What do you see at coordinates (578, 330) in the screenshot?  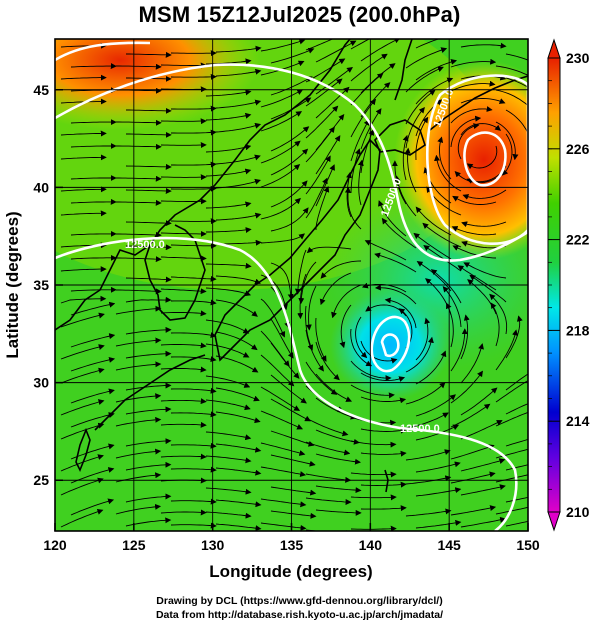 I see `colorbar-tick-label: 218` at bounding box center [578, 330].